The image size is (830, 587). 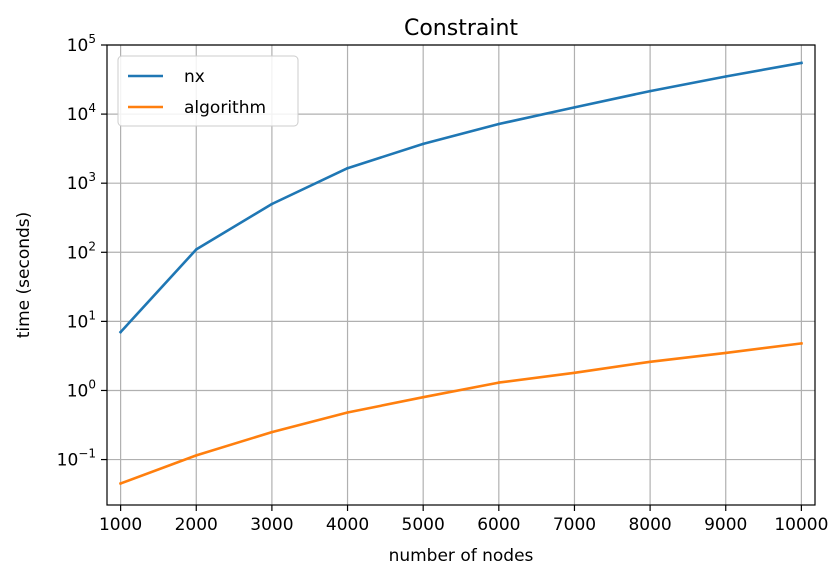 I want to click on y-tick-exponent: 2, so click(x=92, y=246).